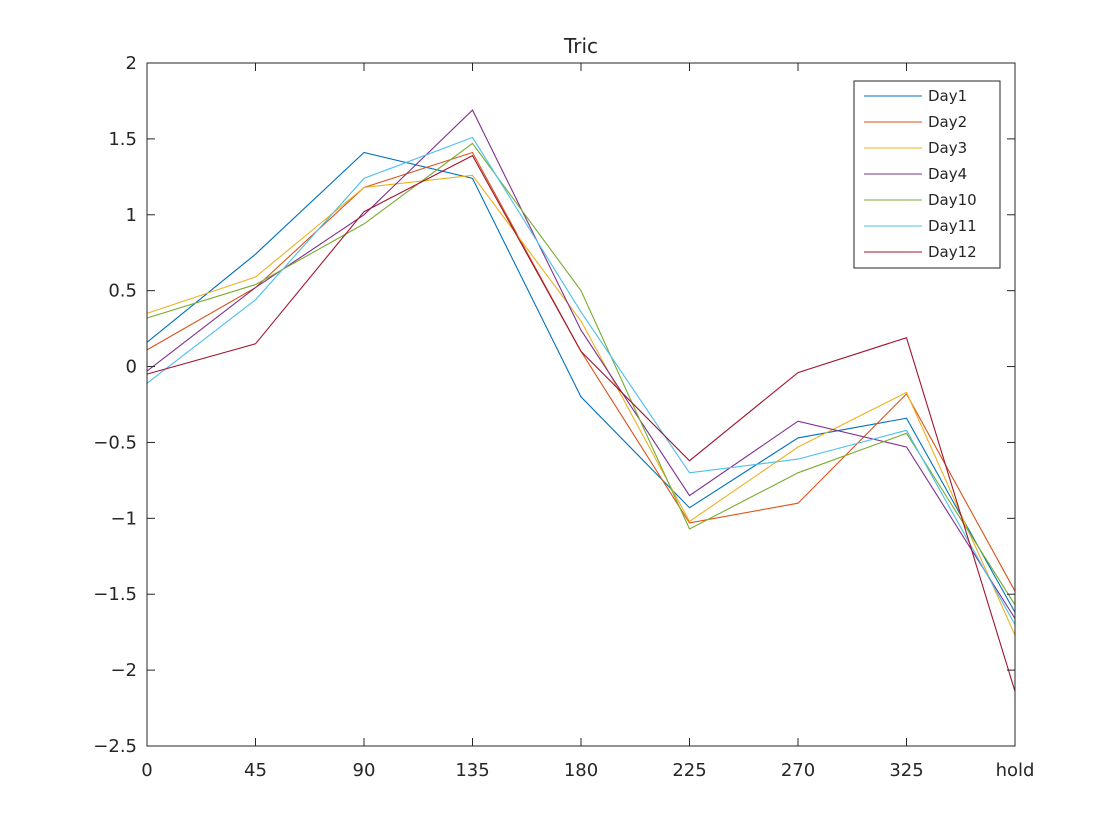 The height and width of the screenshot is (840, 1120). Describe the element at coordinates (580, 46) in the screenshot. I see `chart-title: Tric` at that location.